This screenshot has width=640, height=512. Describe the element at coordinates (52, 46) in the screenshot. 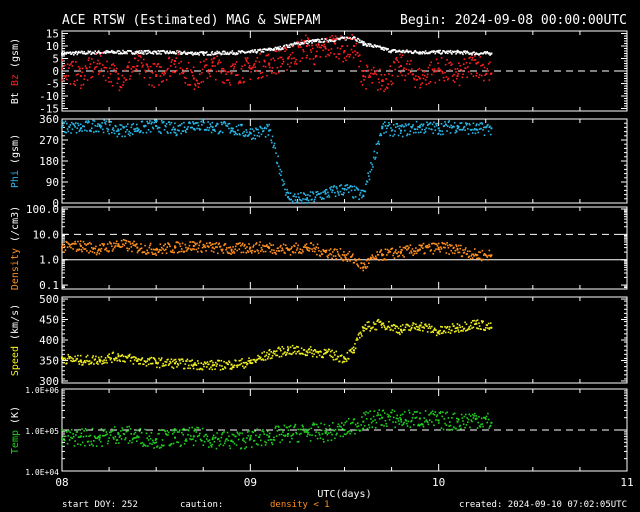

I see `y-tick-label: 10` at that location.